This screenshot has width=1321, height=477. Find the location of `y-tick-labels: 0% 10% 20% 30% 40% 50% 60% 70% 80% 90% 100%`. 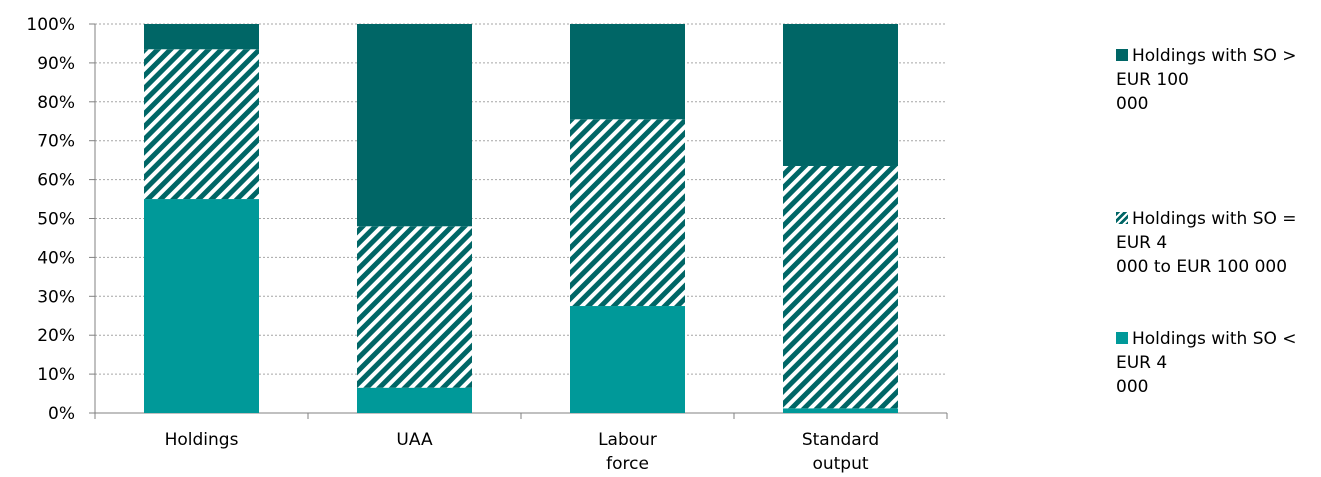

y-tick-labels: 0% 10% 20% 30% 40% 50% 60% 70% 80% 90% 100% is located at coordinates (50, 219).